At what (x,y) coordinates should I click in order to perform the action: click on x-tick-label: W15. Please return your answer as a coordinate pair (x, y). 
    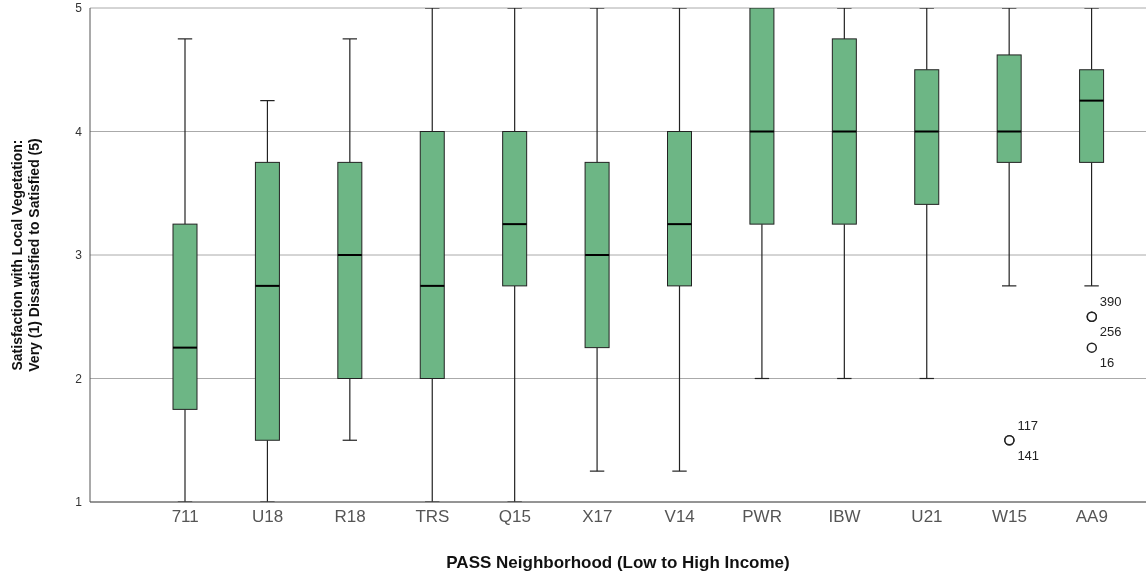
    Looking at the image, I should click on (1009, 517).